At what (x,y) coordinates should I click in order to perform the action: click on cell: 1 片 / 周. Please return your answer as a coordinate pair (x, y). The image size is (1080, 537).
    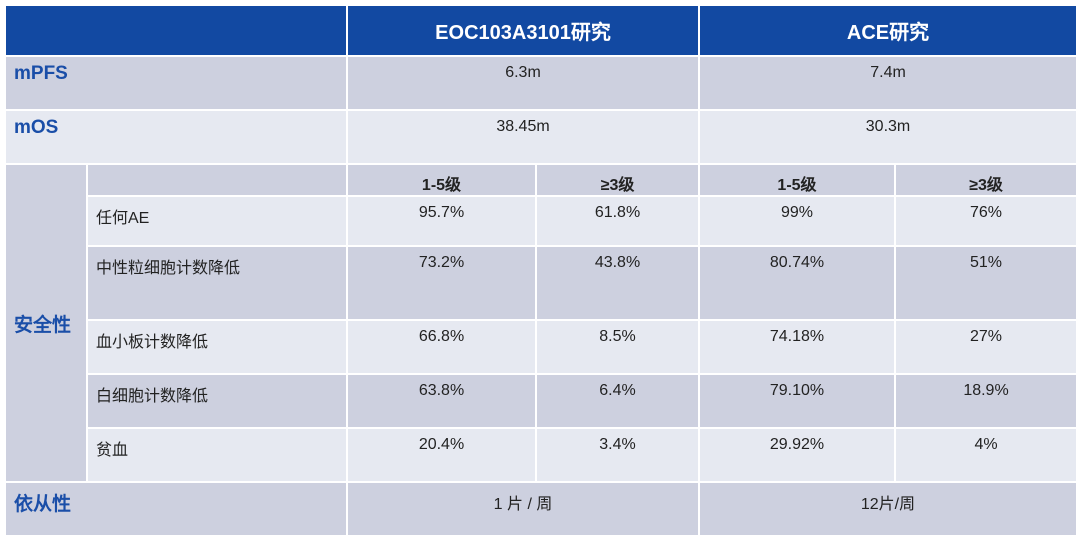
    Looking at the image, I should click on (523, 509).